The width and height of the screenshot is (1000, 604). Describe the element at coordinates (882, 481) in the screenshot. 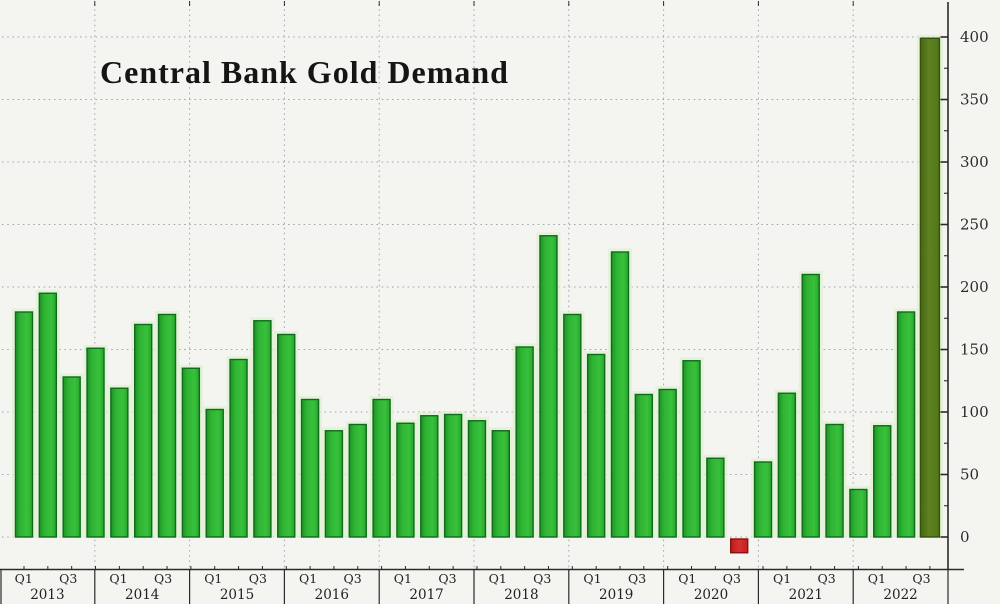

I see `bar-2022-Q1` at that location.